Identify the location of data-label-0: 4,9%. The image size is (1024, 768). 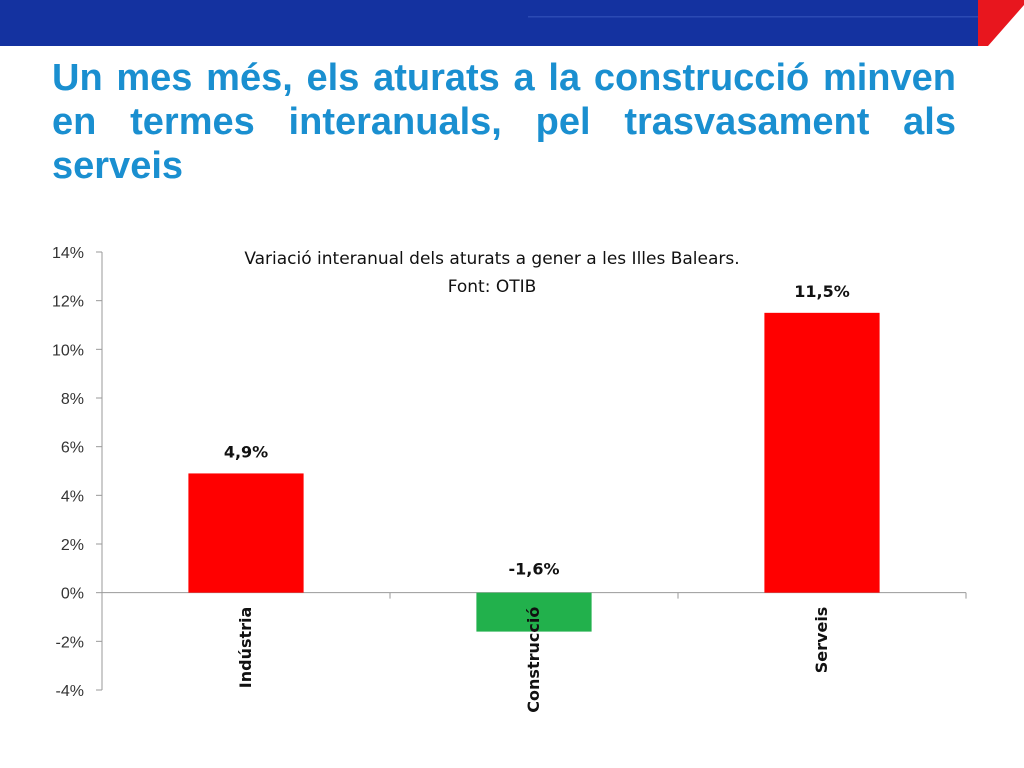
(246, 451).